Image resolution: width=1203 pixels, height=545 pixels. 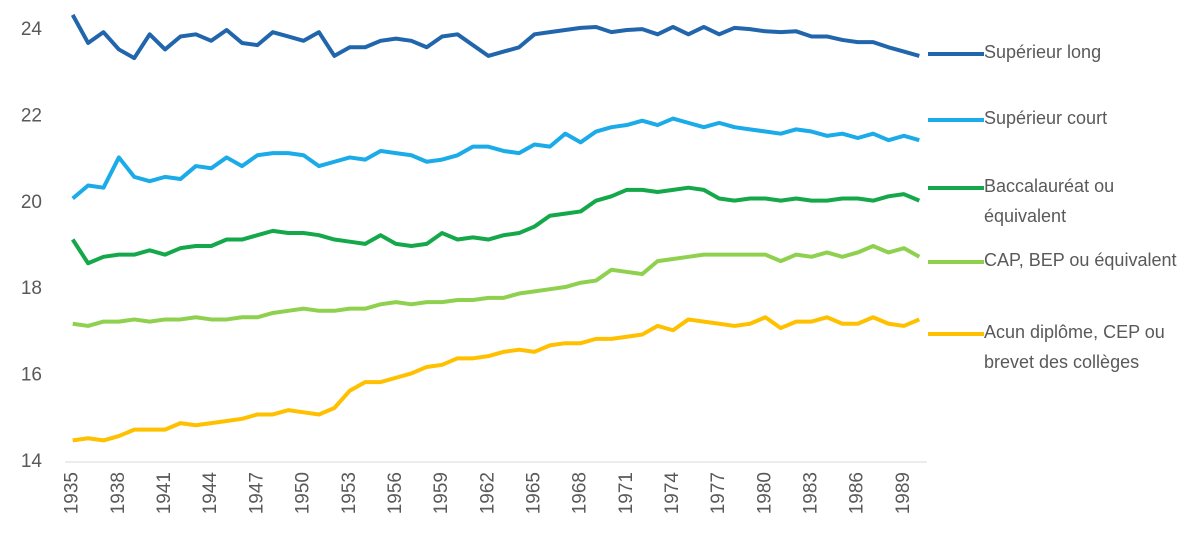 What do you see at coordinates (1046, 118) in the screenshot?
I see `legend-label: Supérieur court` at bounding box center [1046, 118].